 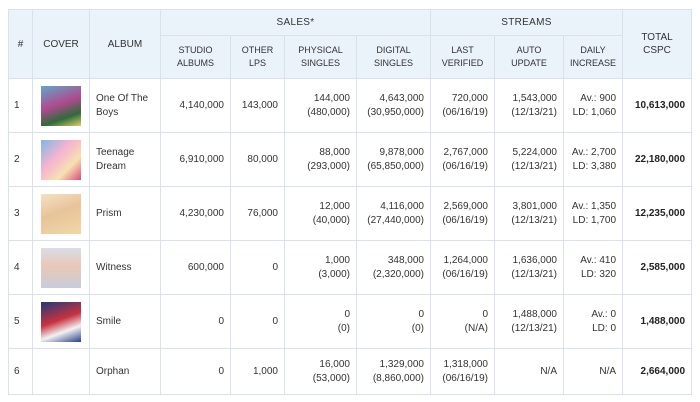 What do you see at coordinates (657, 105) in the screenshot?
I see `total-cspc-cell: 10,613,000` at bounding box center [657, 105].